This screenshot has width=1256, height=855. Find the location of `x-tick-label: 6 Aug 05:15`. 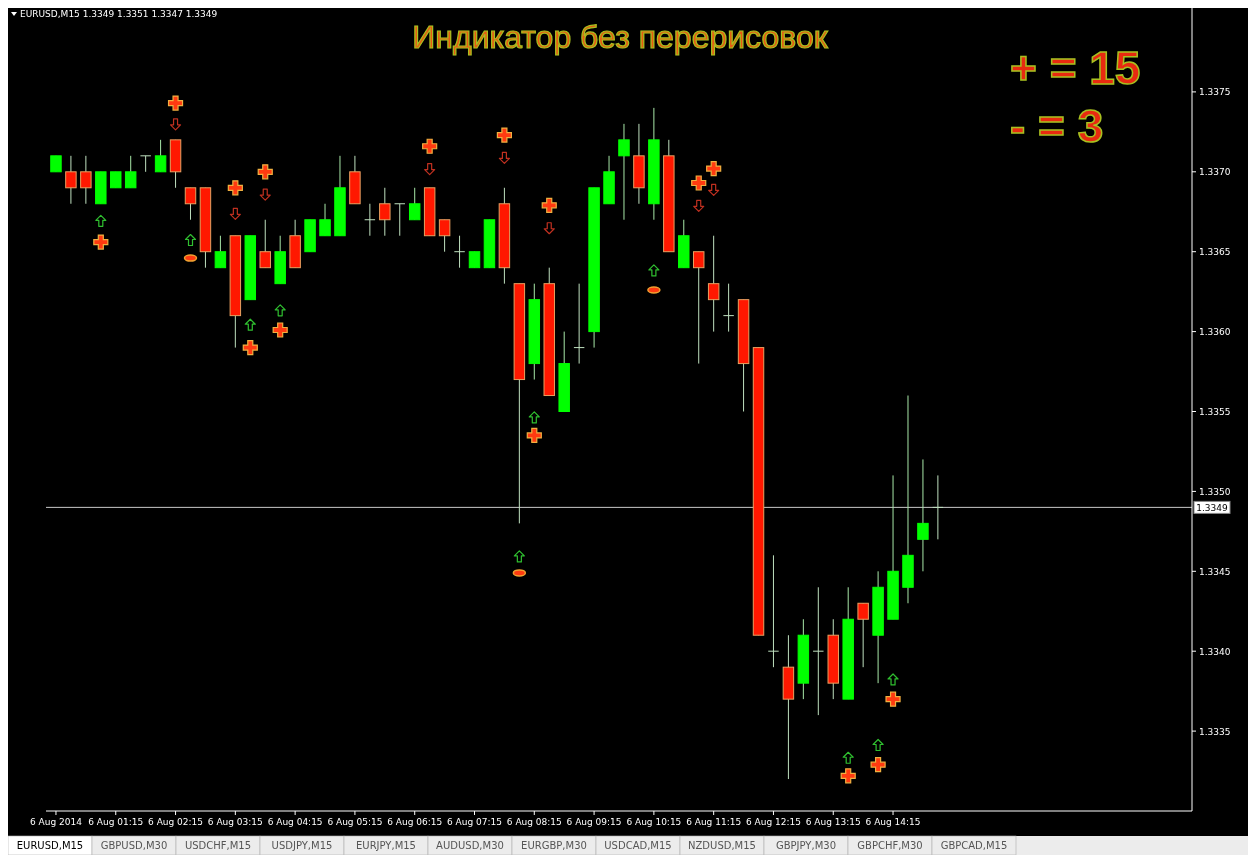

x-tick-label: 6 Aug 05:15 is located at coordinates (355, 822).